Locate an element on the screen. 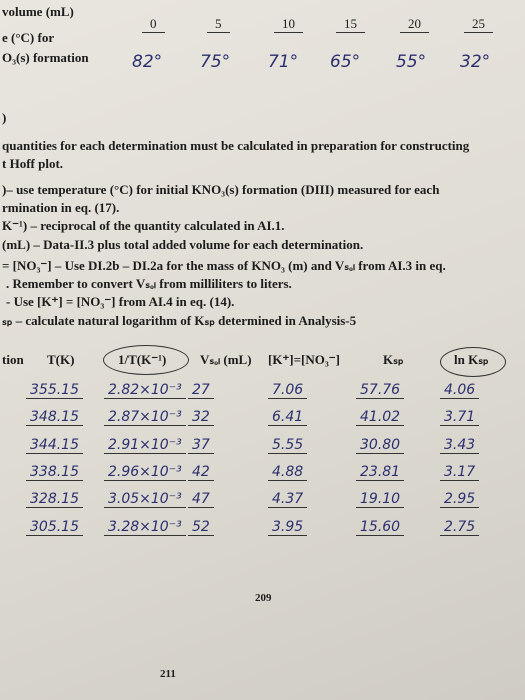  handwritten-cell: 305.15 is located at coordinates (54, 527).